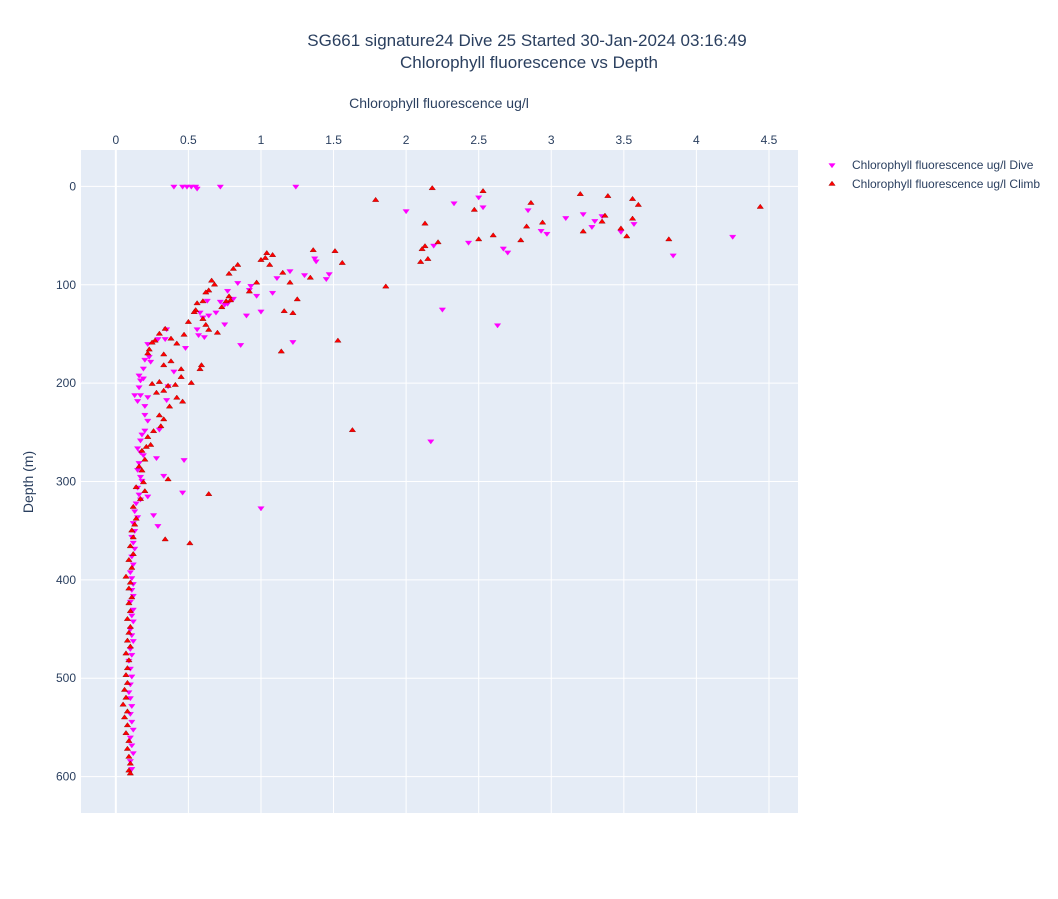 This screenshot has height=899, width=1058. Describe the element at coordinates (934, 184) in the screenshot. I see `legend-item-climb: Chlorophyll fluorescence ug/l Climb` at that location.